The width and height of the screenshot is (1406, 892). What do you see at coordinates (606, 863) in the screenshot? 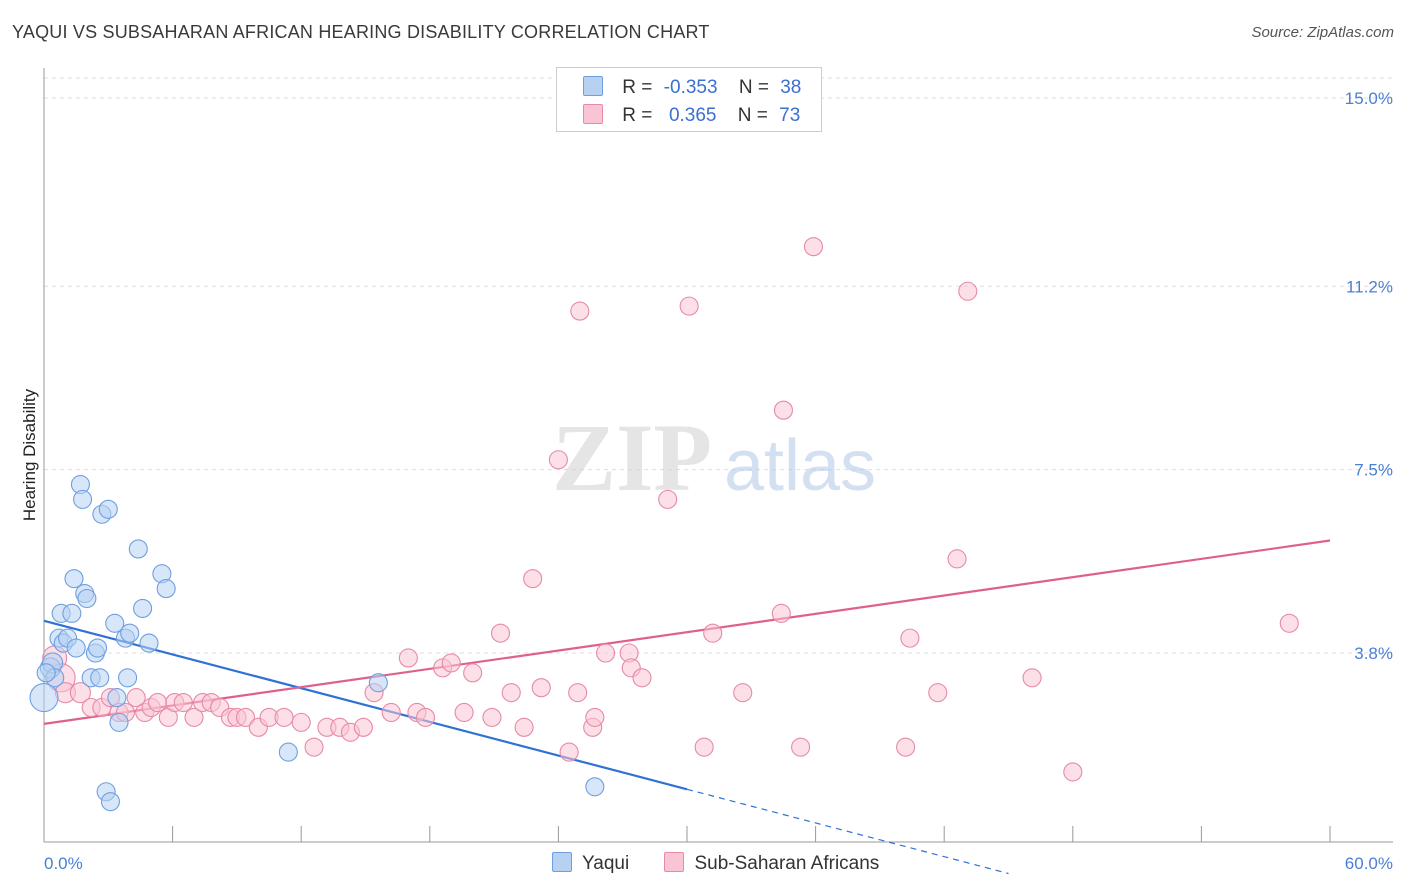
I see `series-label-yaqui: Yaqui` at bounding box center [606, 863].